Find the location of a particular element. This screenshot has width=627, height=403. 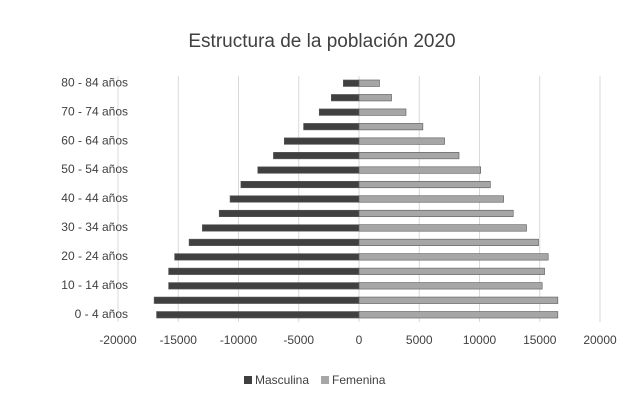

y-tick-label: 80 - 84 años is located at coordinates (94, 82).